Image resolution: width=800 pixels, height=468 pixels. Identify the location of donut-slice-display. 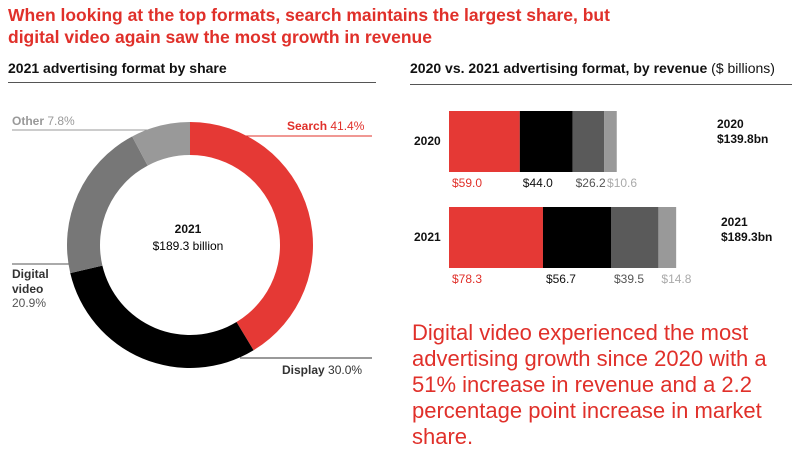
(162, 317).